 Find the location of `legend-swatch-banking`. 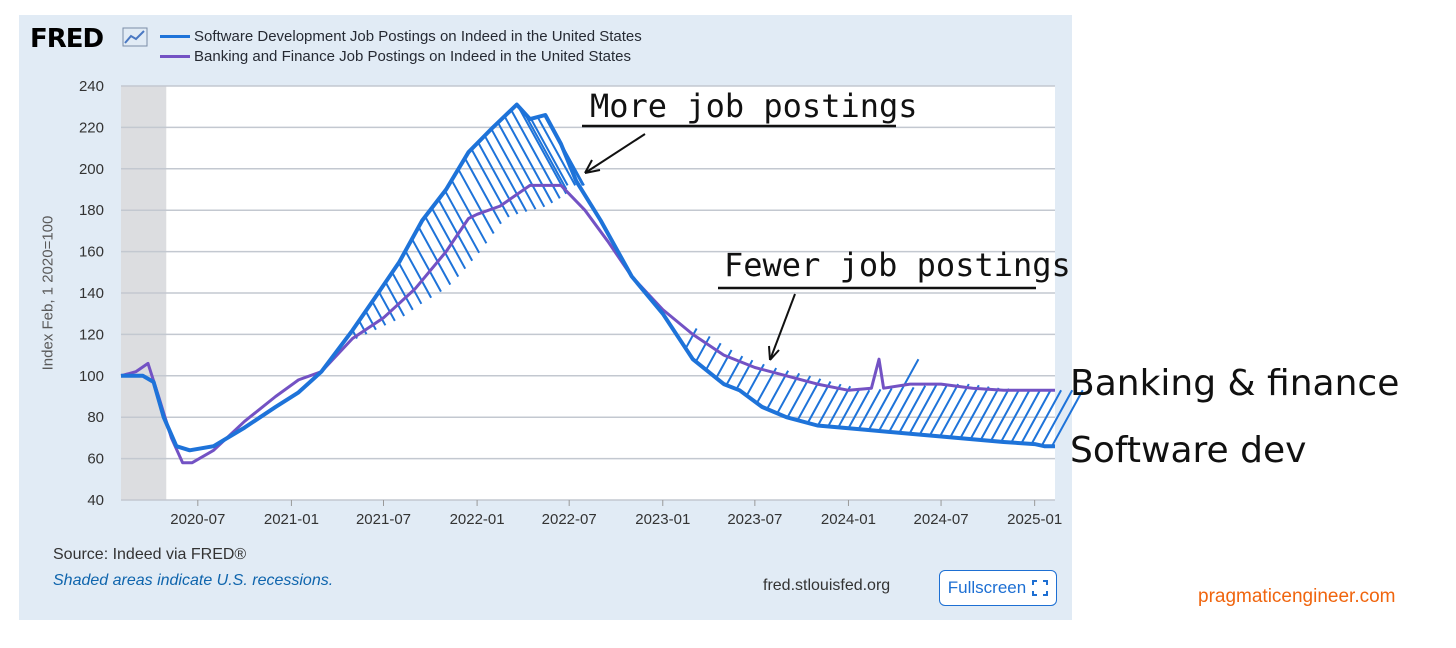

legend-swatch-banking is located at coordinates (175, 56).